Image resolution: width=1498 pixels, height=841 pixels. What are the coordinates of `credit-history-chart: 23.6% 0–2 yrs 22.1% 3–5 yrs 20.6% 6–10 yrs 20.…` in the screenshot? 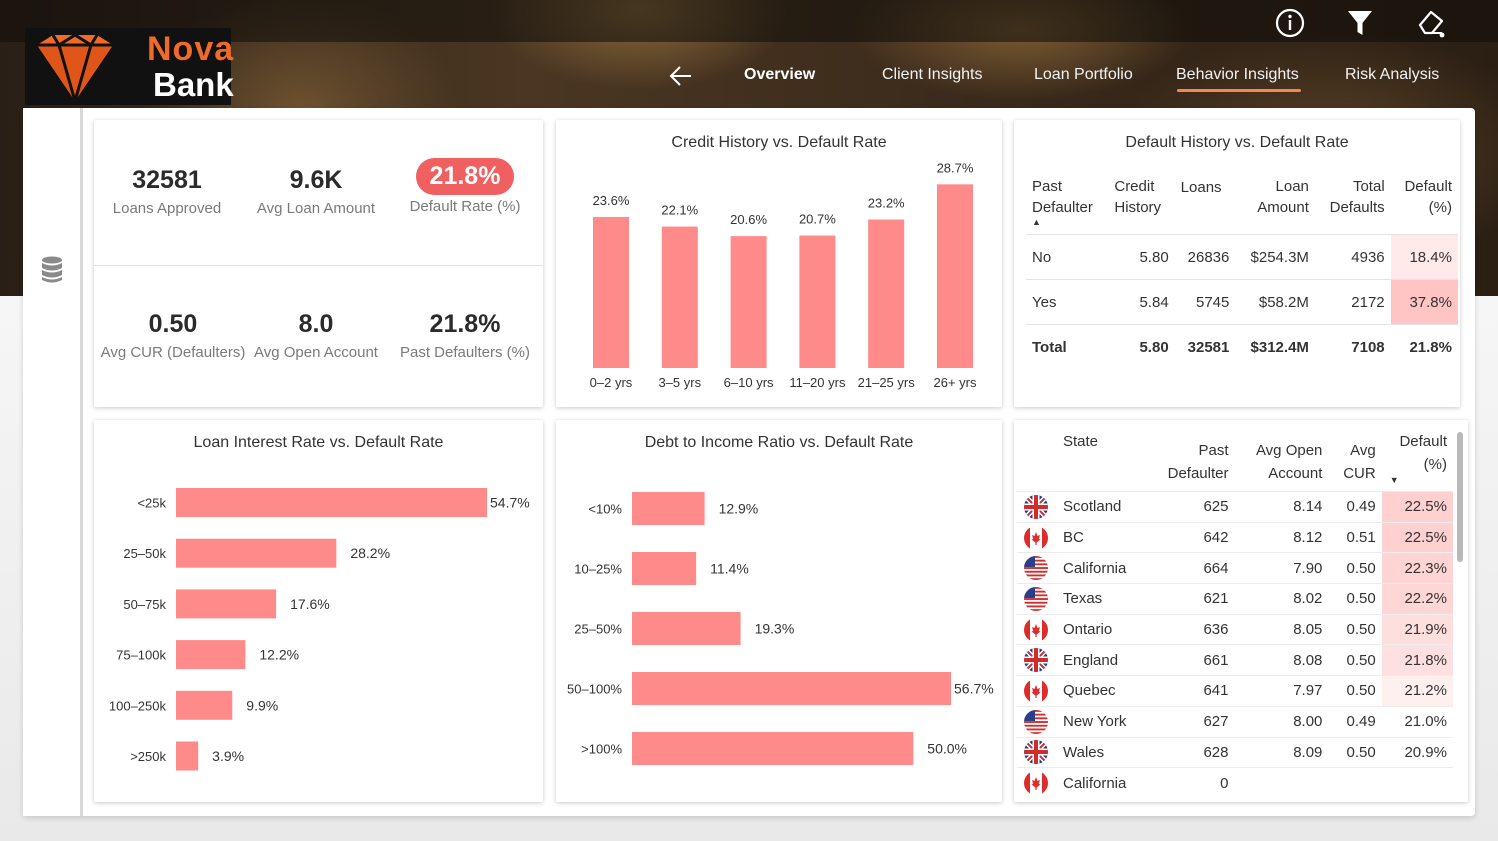 It's located at (783, 275).